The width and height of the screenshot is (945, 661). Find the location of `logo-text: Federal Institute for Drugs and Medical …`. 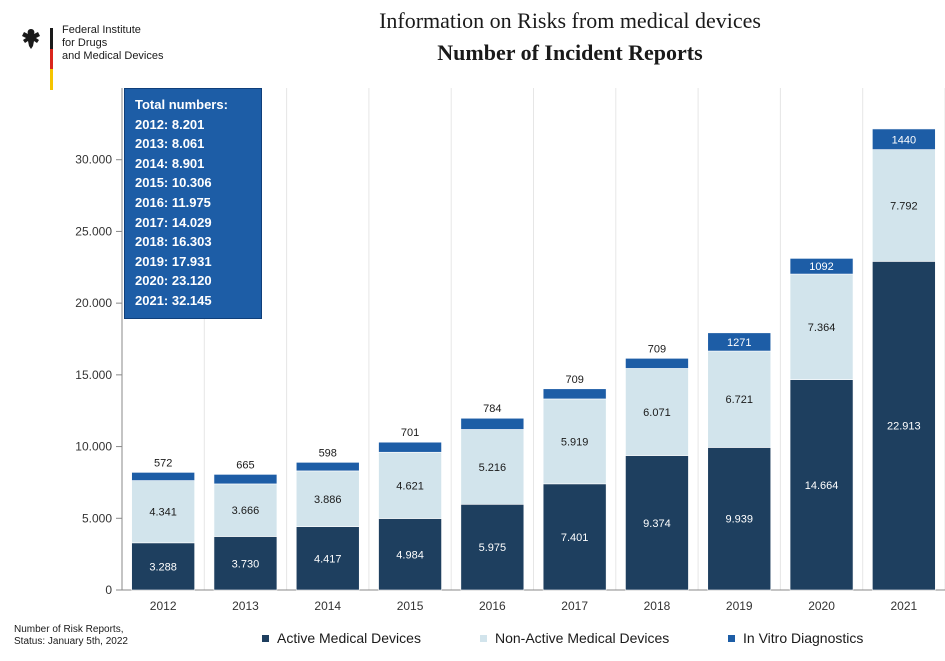

logo-text: Federal Institute for Drugs and Medical … is located at coordinates (113, 43).